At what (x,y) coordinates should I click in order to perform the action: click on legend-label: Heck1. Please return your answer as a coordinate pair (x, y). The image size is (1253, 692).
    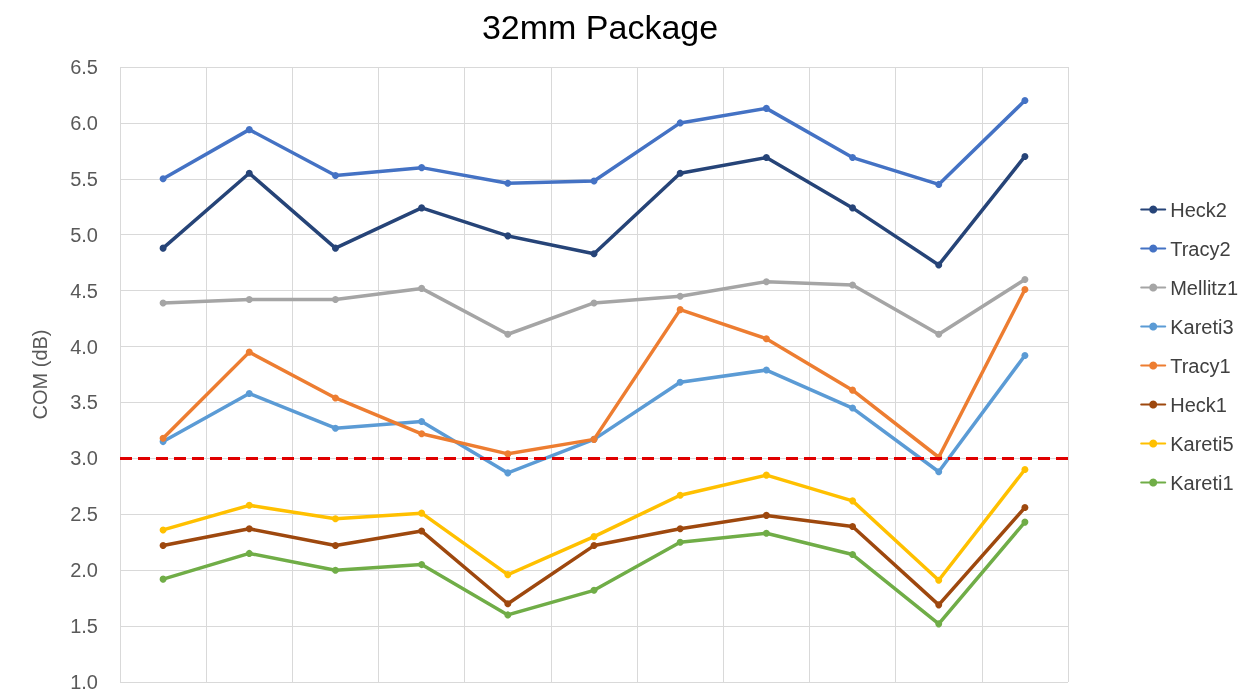
    Looking at the image, I should click on (1198, 404).